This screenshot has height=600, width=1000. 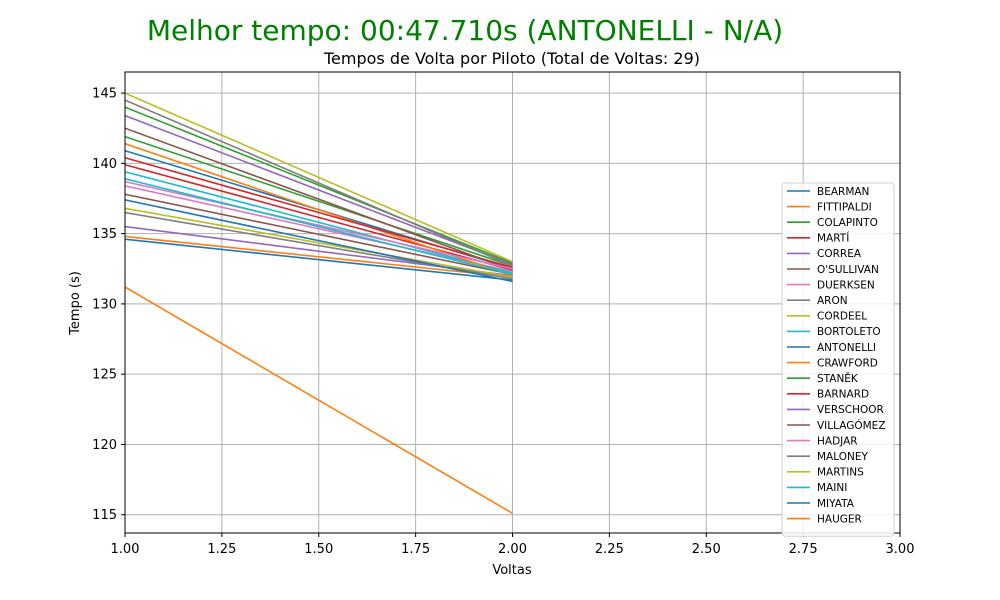 I want to click on y-axis: 115 120 125 130 135 140 145, so click(x=108, y=305).